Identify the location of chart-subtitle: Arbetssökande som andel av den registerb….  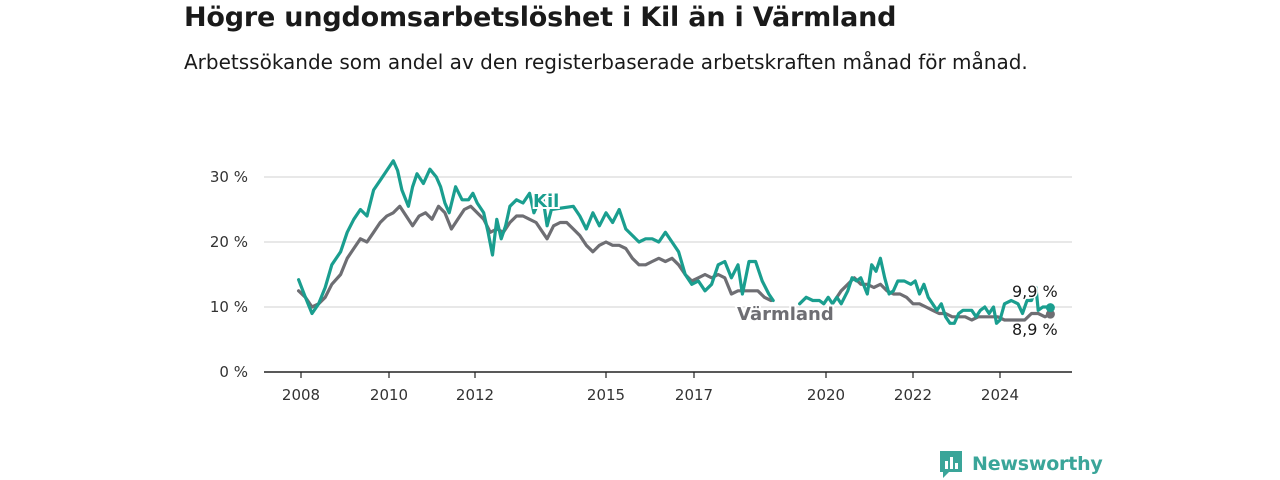
(606, 62).